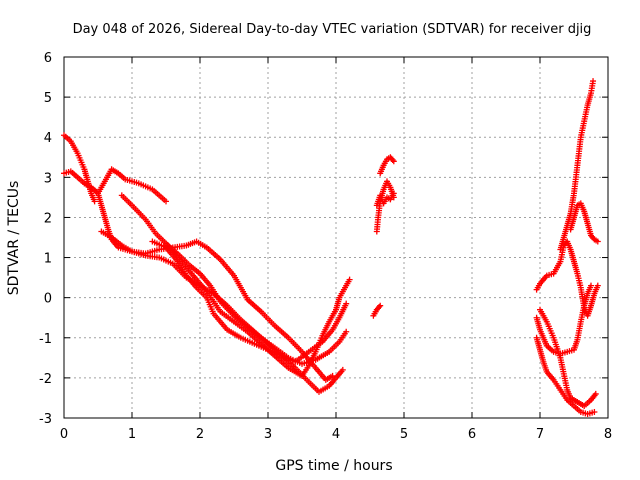 The image size is (640, 480). What do you see at coordinates (608, 434) in the screenshot?
I see `x-tick-label: 8` at bounding box center [608, 434].